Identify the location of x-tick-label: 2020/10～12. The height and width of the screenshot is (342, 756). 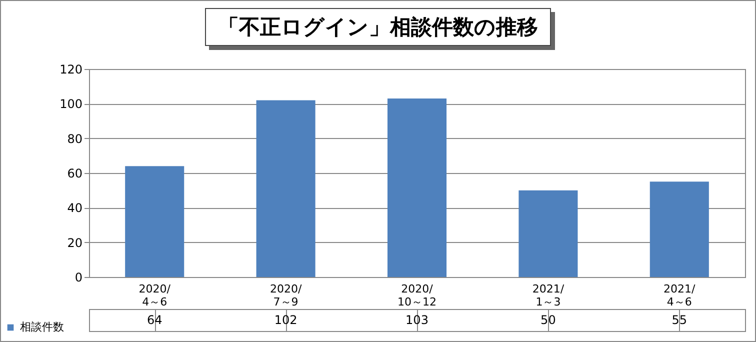
(417, 295).